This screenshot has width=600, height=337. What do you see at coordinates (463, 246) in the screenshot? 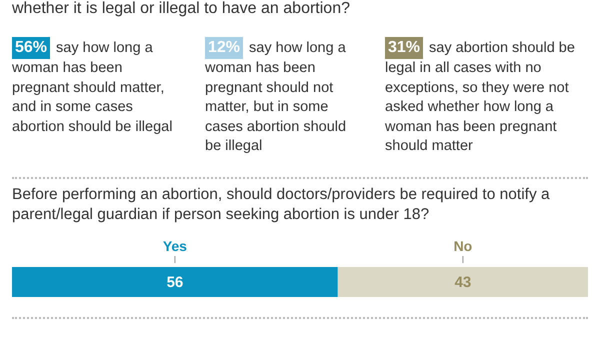
I see `series-label: No` at bounding box center [463, 246].